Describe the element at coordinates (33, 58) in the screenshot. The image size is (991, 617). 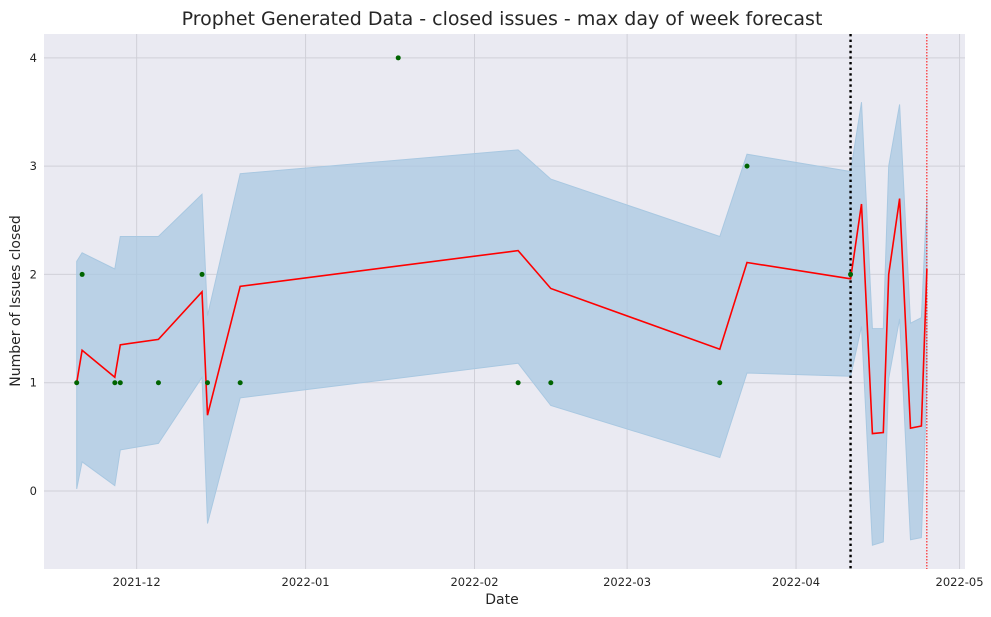
I see `y-tick-label: 4` at that location.